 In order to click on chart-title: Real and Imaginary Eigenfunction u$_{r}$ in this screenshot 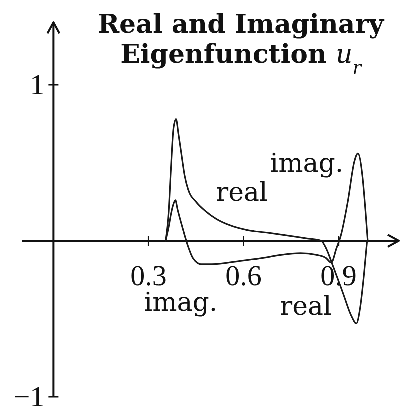, I will do `click(241, 44)`.